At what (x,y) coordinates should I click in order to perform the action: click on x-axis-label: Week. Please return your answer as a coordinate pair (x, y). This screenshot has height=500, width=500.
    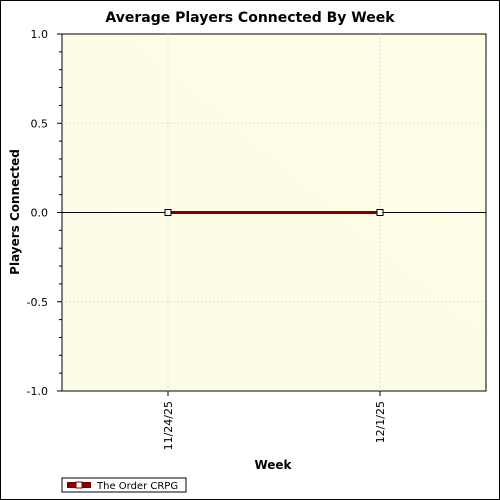
    Looking at the image, I should click on (273, 465).